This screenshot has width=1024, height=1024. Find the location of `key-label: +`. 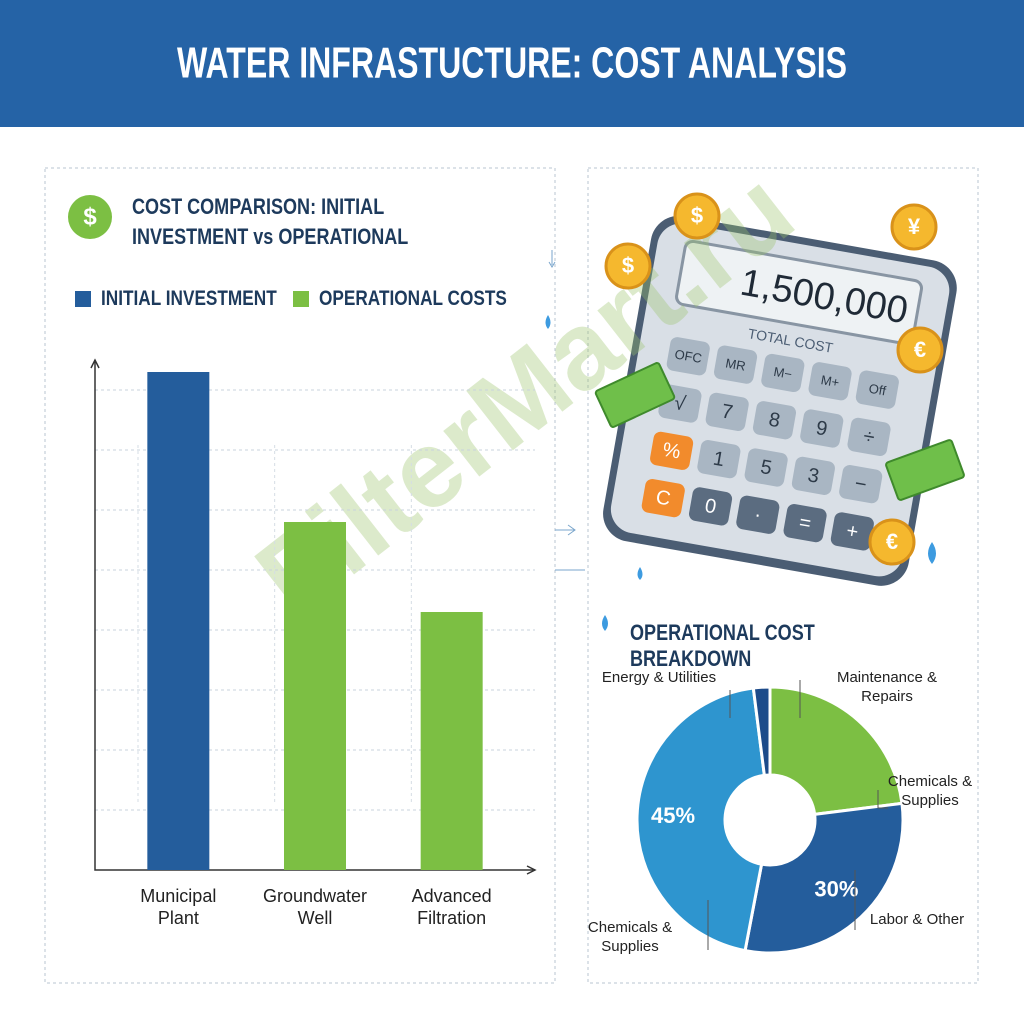

key-label: + is located at coordinates (852, 532).